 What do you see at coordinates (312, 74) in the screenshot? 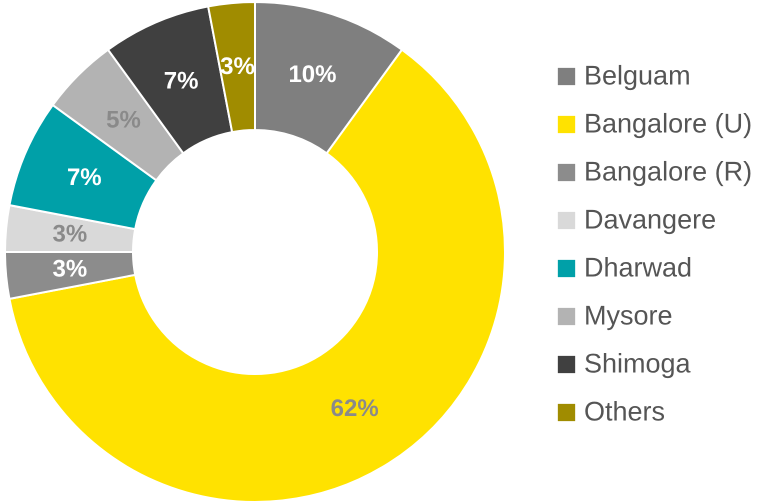
I see `data-label: 10%` at bounding box center [312, 74].